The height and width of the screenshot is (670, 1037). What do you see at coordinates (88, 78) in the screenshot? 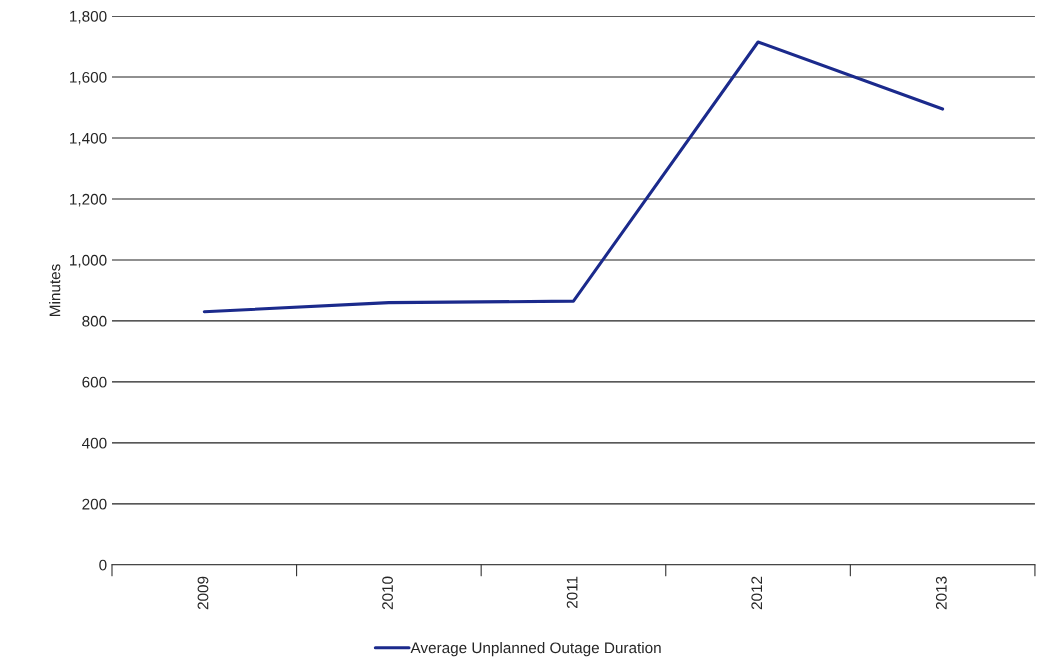
I see `y-tick-label: 1,600` at bounding box center [88, 78].